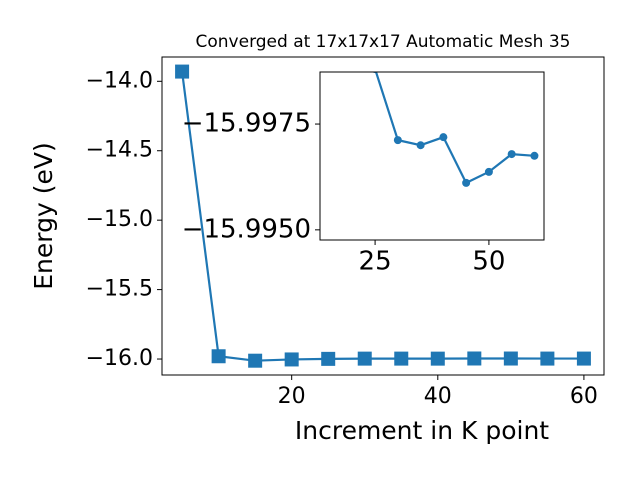 The image size is (640, 480). What do you see at coordinates (455, 129) in the screenshot?
I see `plot-clip` at bounding box center [455, 129].